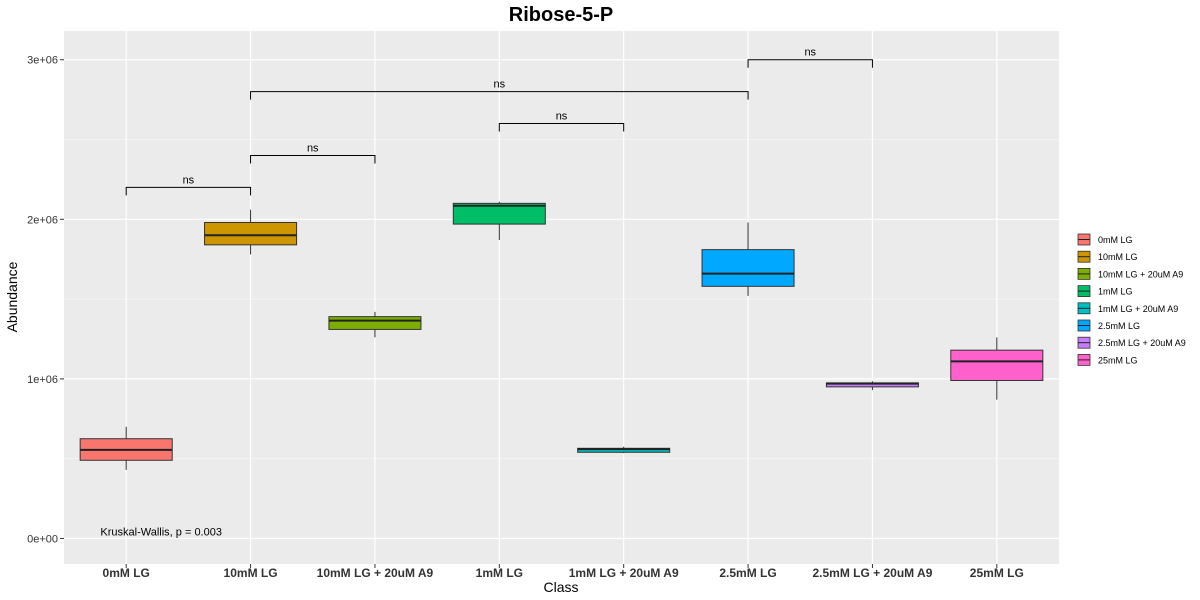  Describe the element at coordinates (1115, 292) in the screenshot. I see `legend-label: 1mM LG` at that location.